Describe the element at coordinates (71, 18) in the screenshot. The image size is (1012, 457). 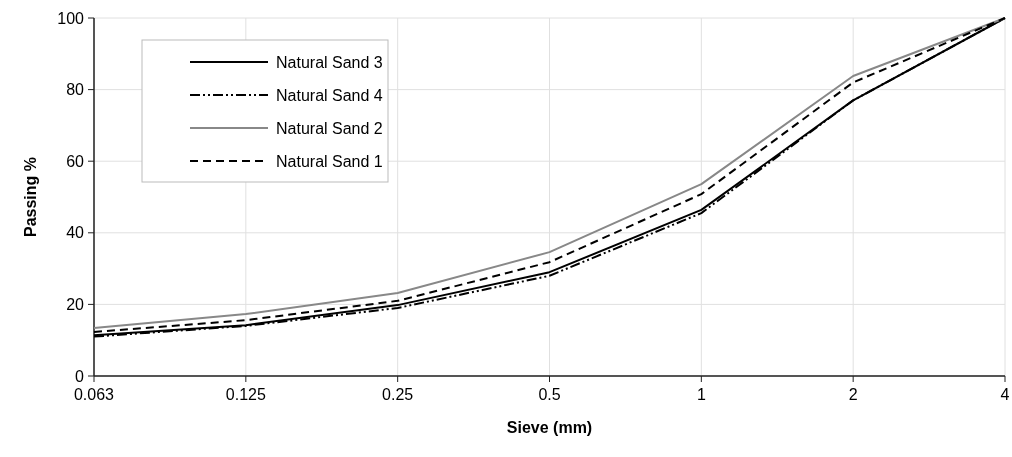
I see `y-tick-label: 100` at that location.